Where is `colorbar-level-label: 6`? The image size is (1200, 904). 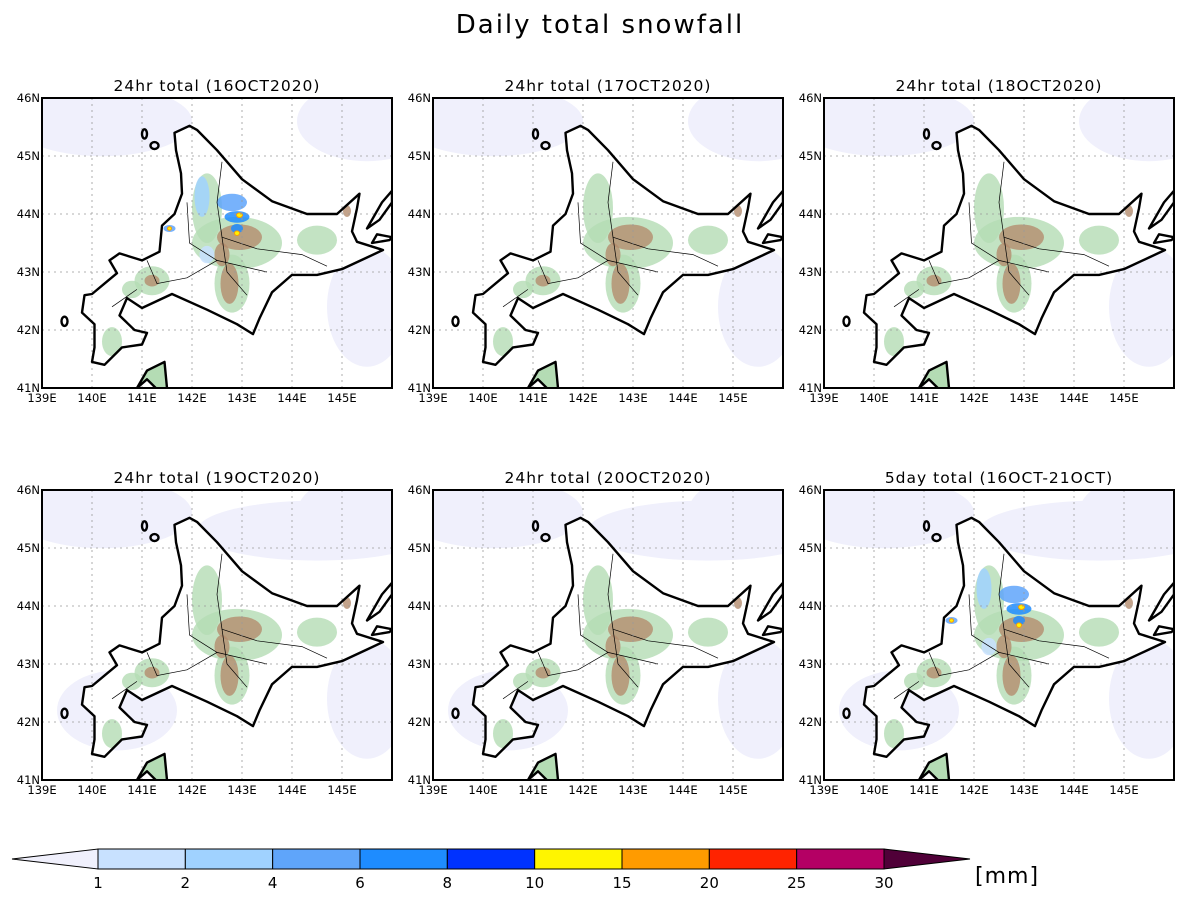
colorbar-level-label: 6 is located at coordinates (360, 883).